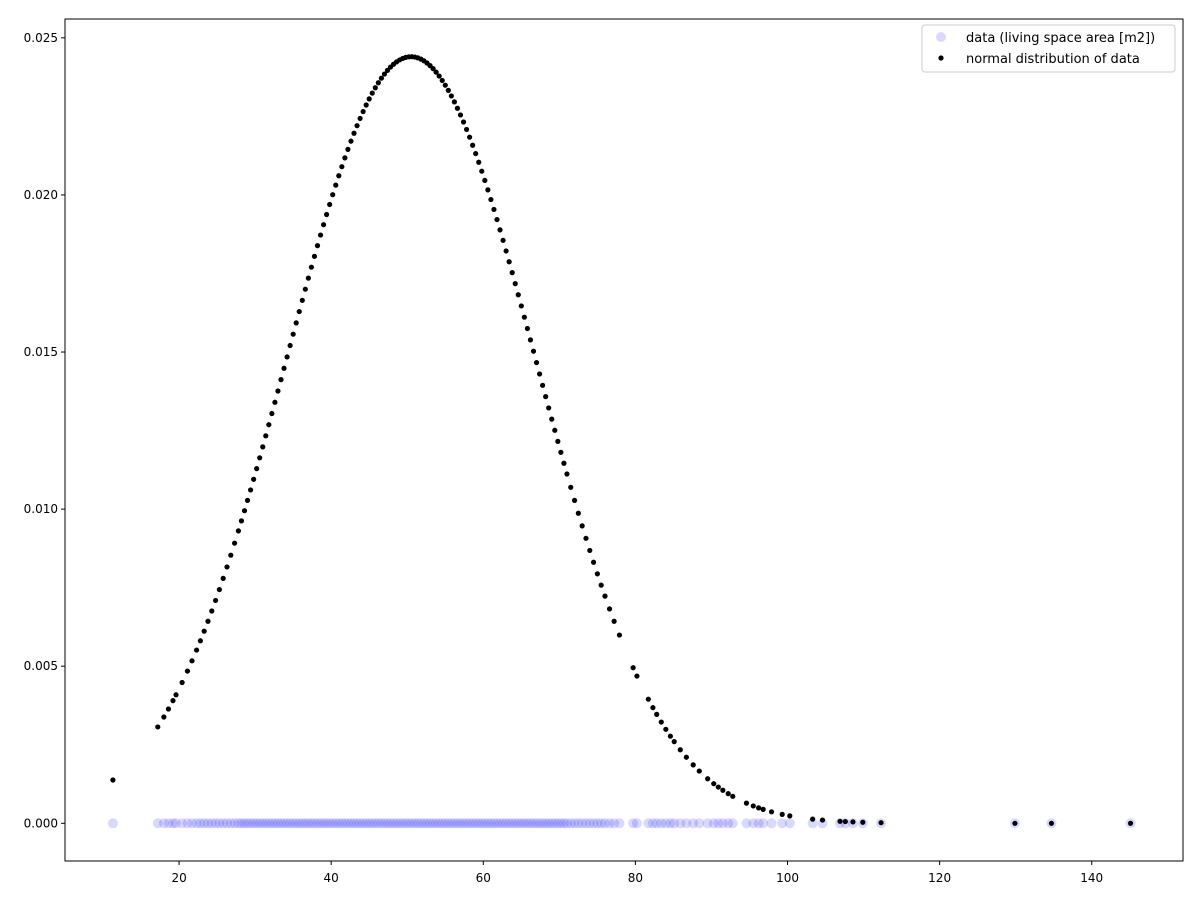 Image resolution: width=1200 pixels, height=900 pixels. What do you see at coordinates (1091, 878) in the screenshot?
I see `x-tick-label: 140` at bounding box center [1091, 878].